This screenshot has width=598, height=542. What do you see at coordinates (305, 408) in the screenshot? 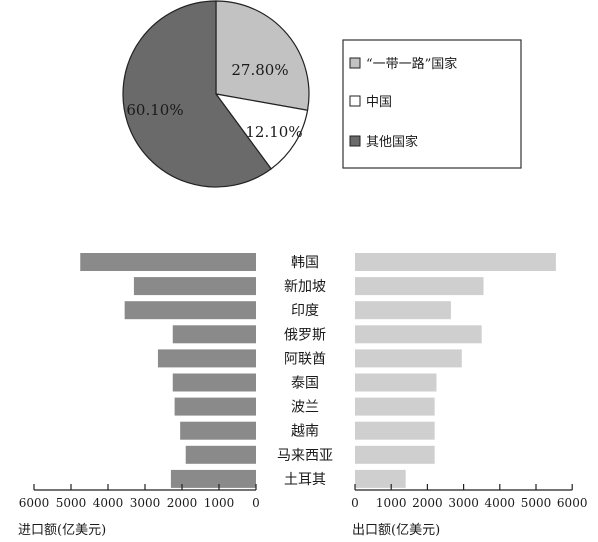
I see `country-label-6: 波兰` at bounding box center [305, 408].